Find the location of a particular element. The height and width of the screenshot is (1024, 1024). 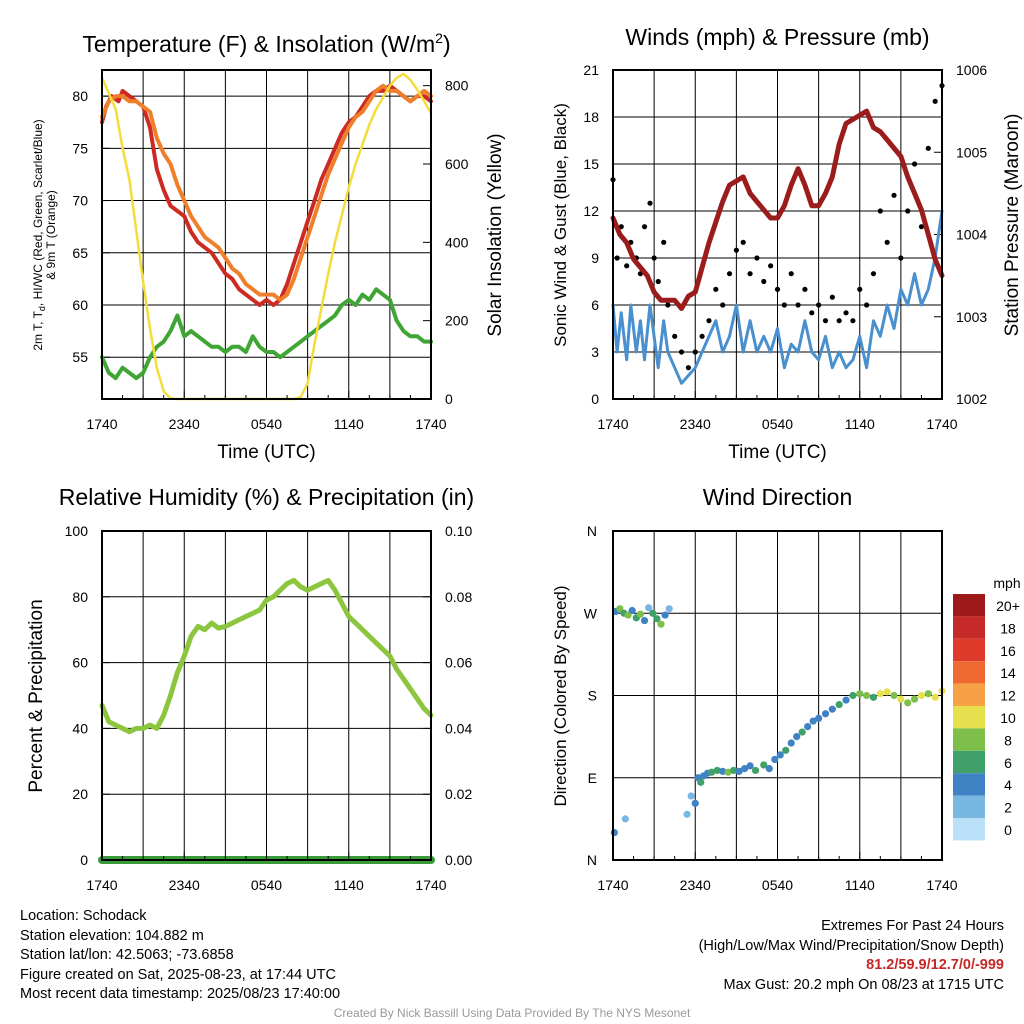

y-tick-label: 3 is located at coordinates (595, 352).